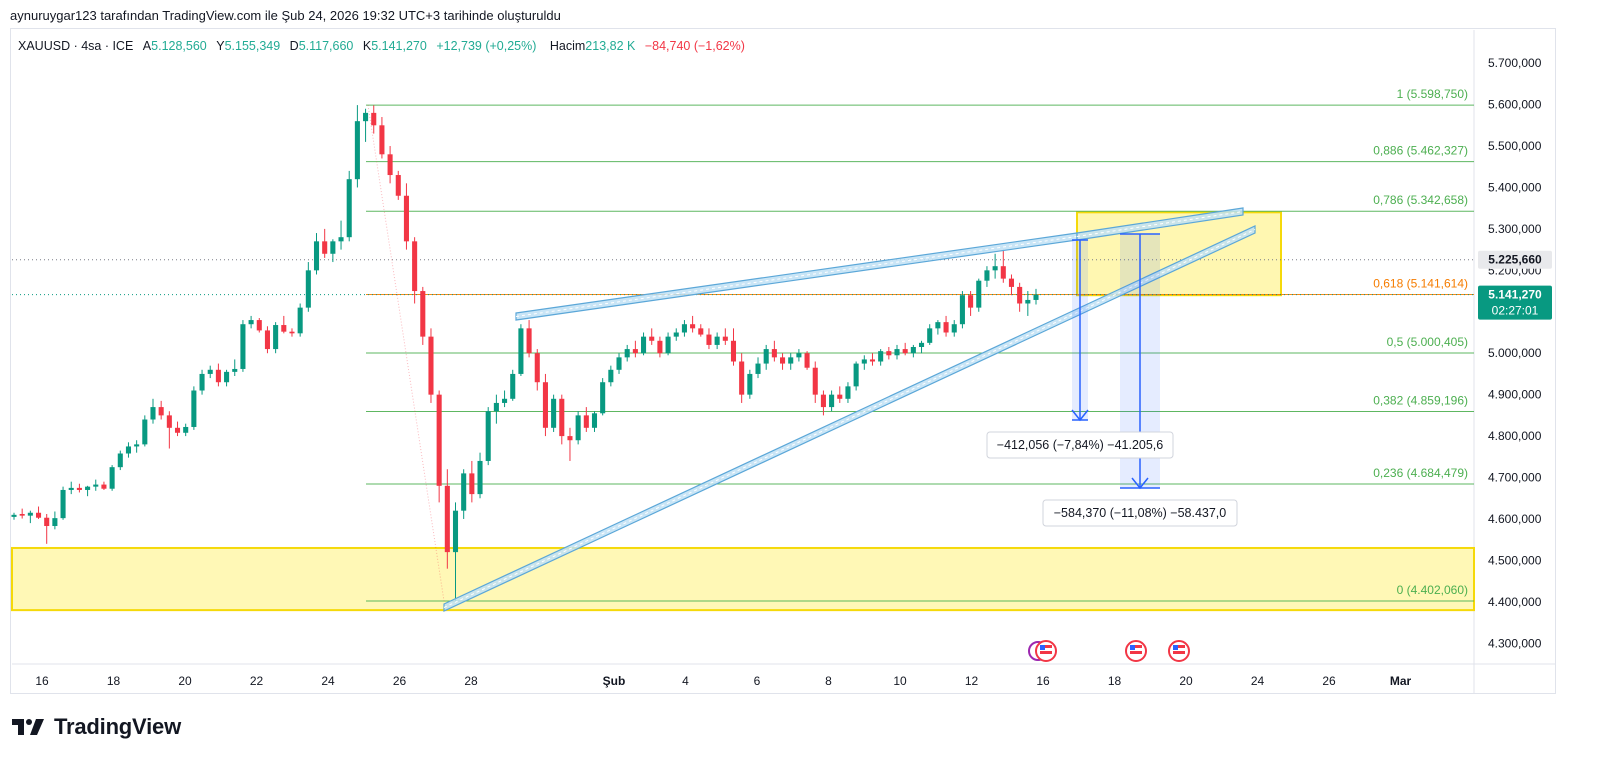 Image resolution: width=1600 pixels, height=776 pixels. Describe the element at coordinates (179, 46) in the screenshot. I see `open-value: 5.128,560` at that location.